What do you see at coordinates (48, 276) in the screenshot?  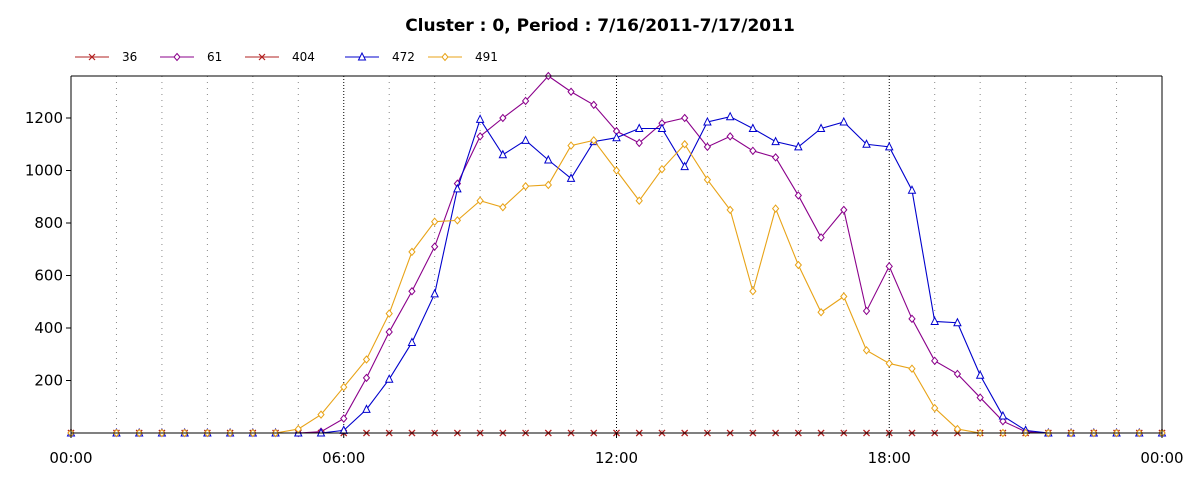 I see `y-tick-label: 600` at bounding box center [48, 276].